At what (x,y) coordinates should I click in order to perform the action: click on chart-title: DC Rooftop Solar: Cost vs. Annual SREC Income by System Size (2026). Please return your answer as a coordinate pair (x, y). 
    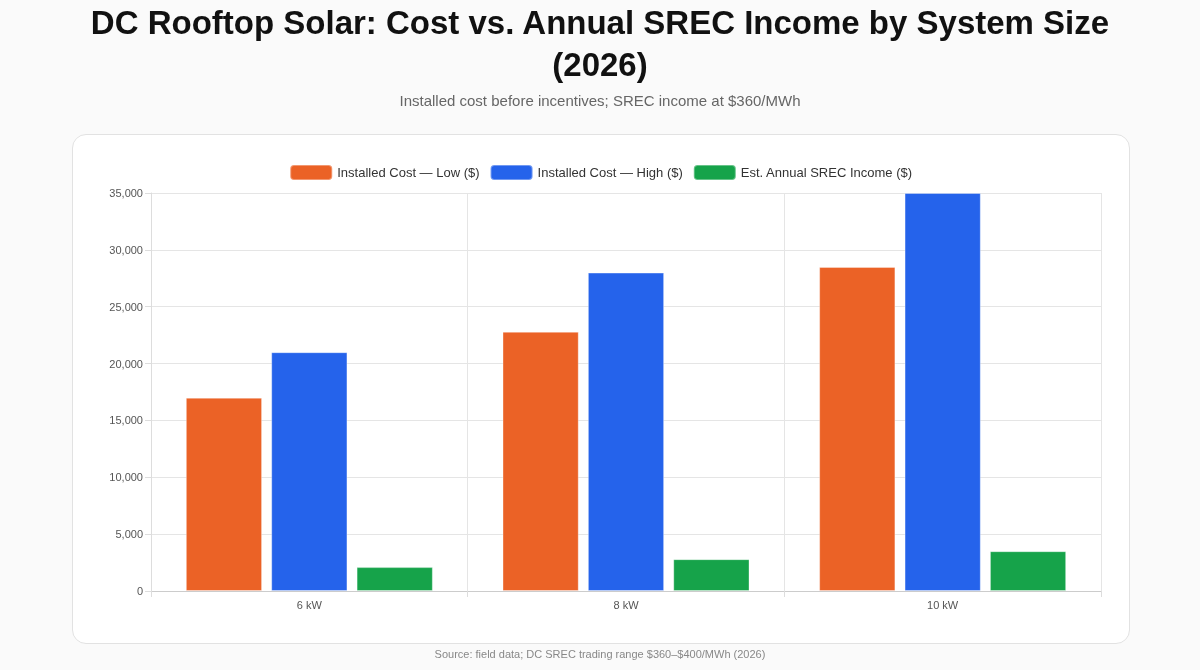
    Looking at the image, I should click on (600, 44).